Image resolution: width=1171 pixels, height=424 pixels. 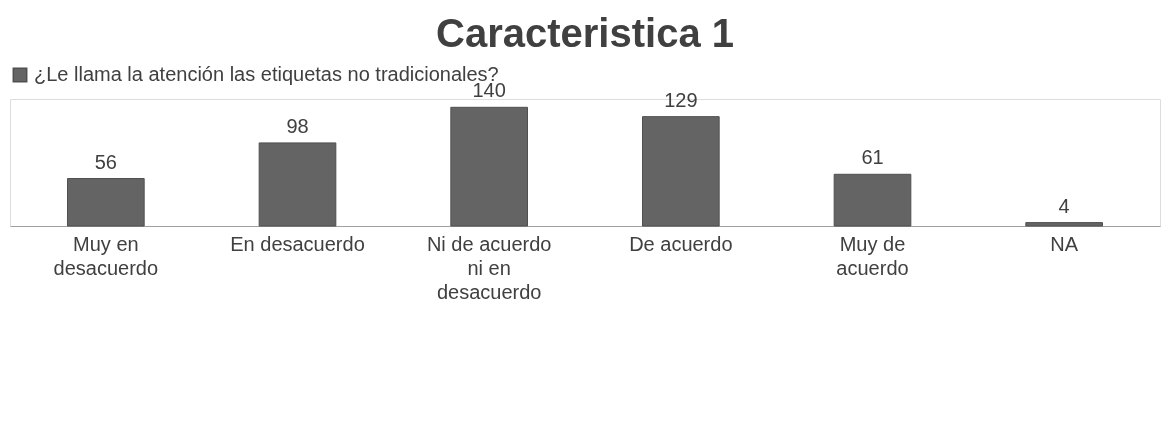 What do you see at coordinates (585, 33) in the screenshot?
I see `chart-title: Caracteristica 1` at bounding box center [585, 33].